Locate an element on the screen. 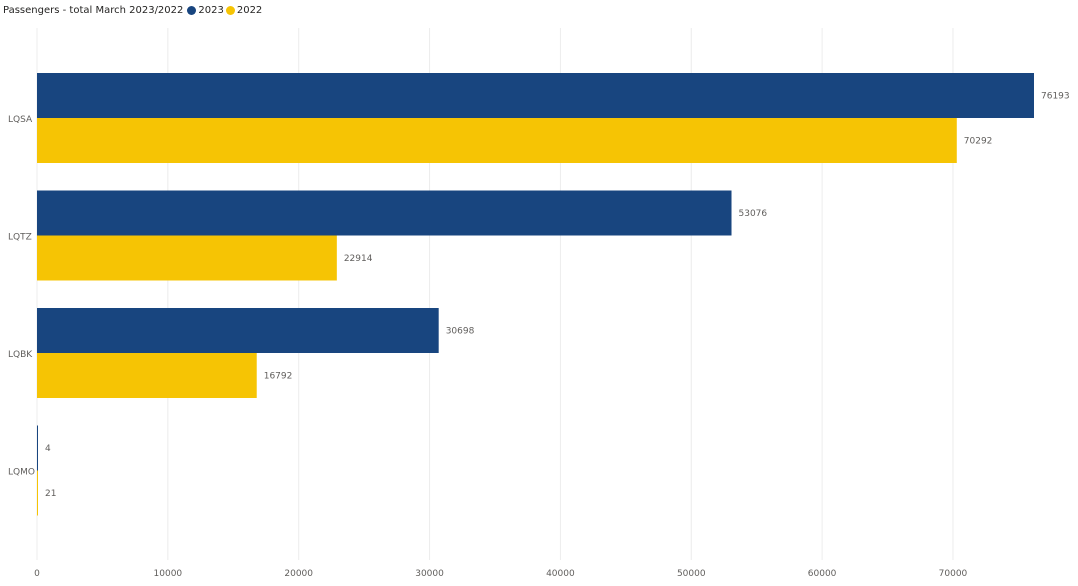 This screenshot has height=586, width=1078. data-label: 70292 is located at coordinates (978, 142).